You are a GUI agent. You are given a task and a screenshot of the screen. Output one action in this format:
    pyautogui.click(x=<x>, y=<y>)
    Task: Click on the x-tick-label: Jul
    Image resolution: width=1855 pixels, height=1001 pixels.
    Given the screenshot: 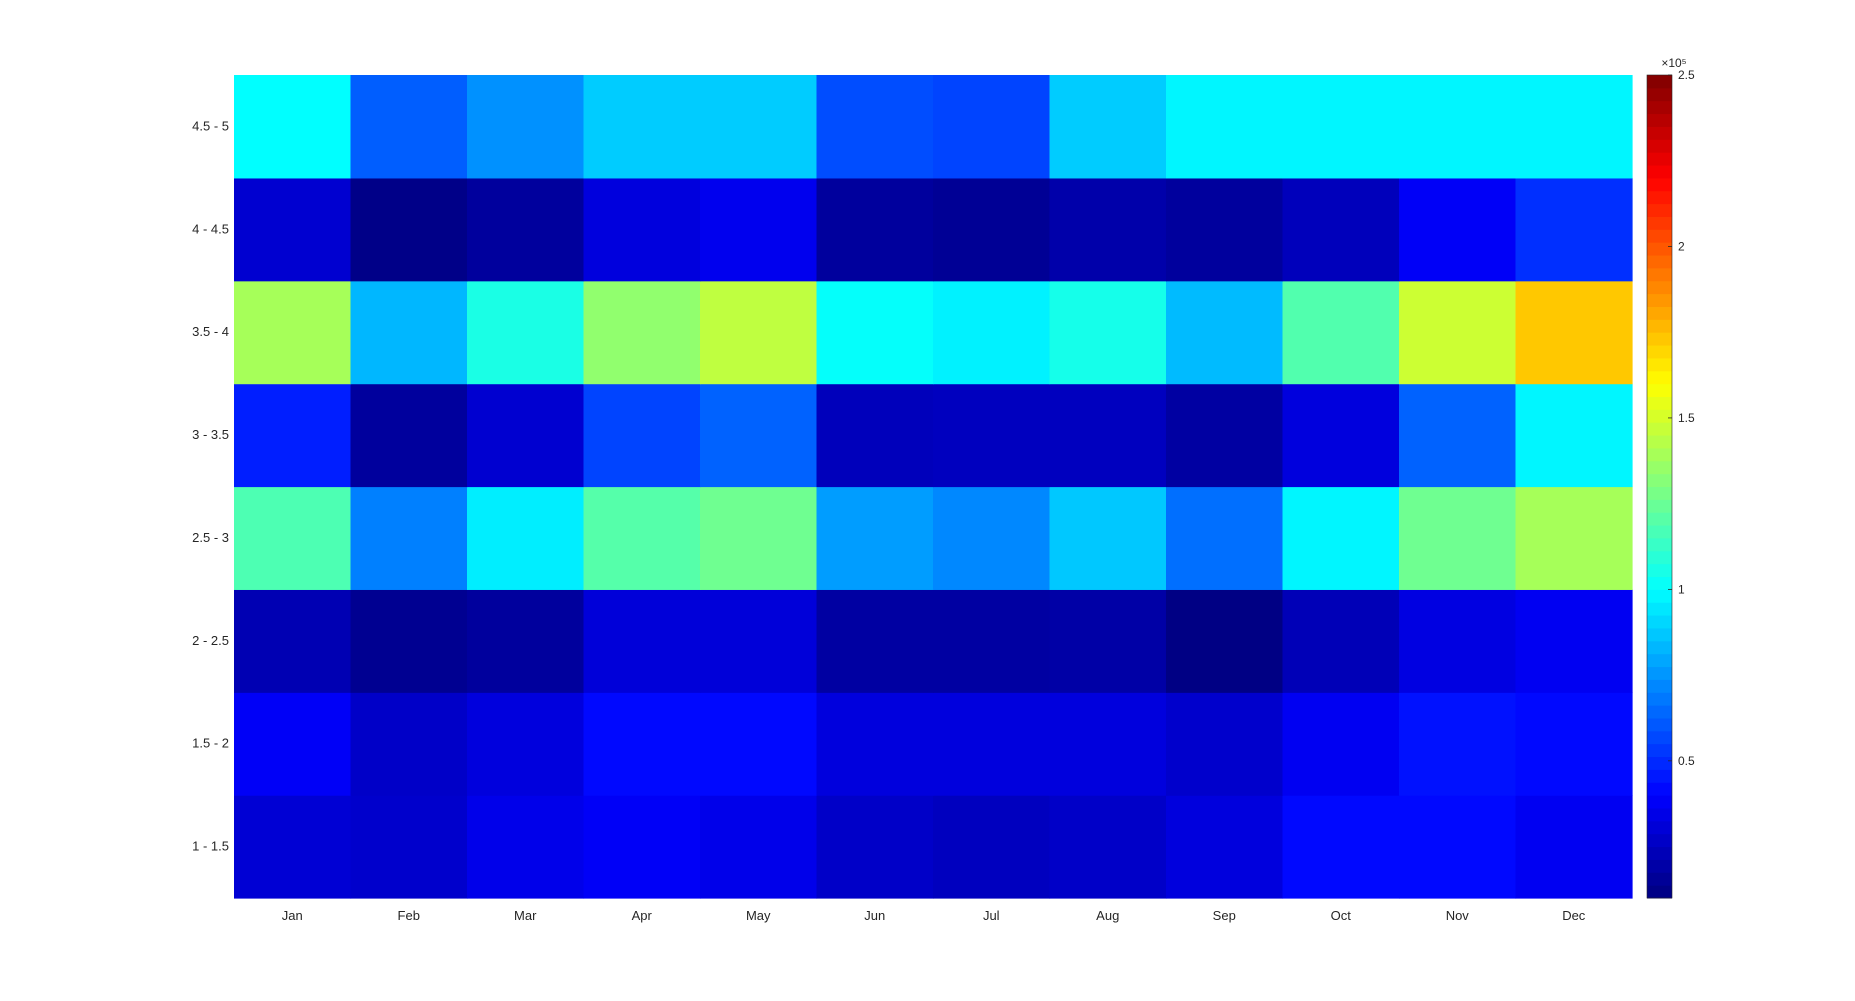 What is the action you would take?
    pyautogui.click(x=991, y=915)
    